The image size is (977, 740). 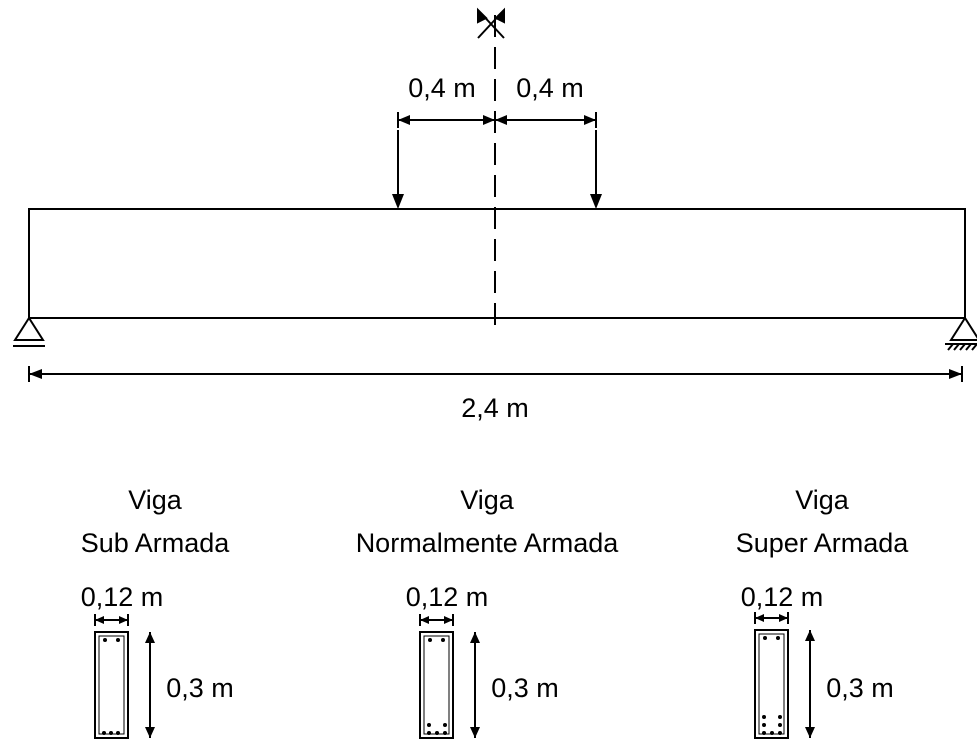 I want to click on beam, so click(x=497, y=263).